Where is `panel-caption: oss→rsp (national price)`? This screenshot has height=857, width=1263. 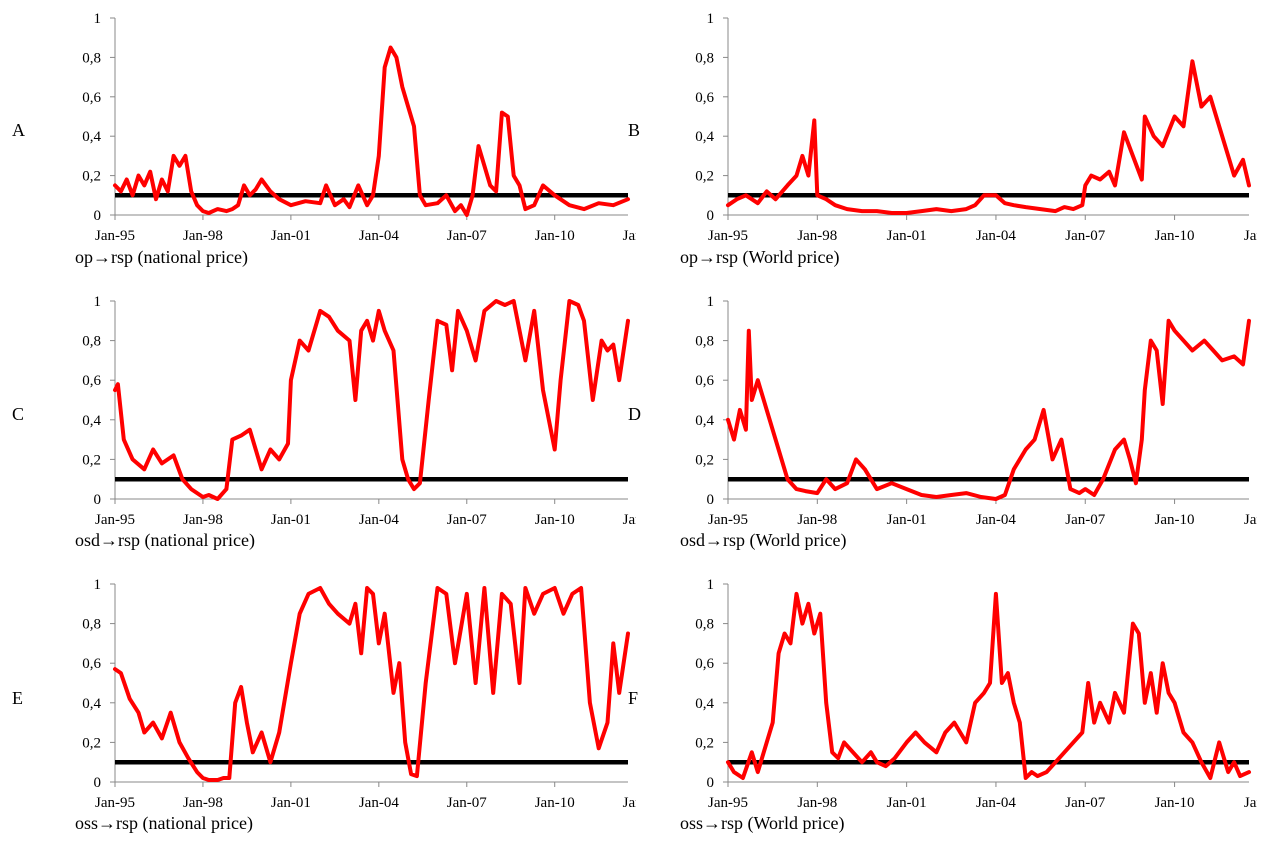
panel-caption: oss→rsp (national price) is located at coordinates (164, 823).